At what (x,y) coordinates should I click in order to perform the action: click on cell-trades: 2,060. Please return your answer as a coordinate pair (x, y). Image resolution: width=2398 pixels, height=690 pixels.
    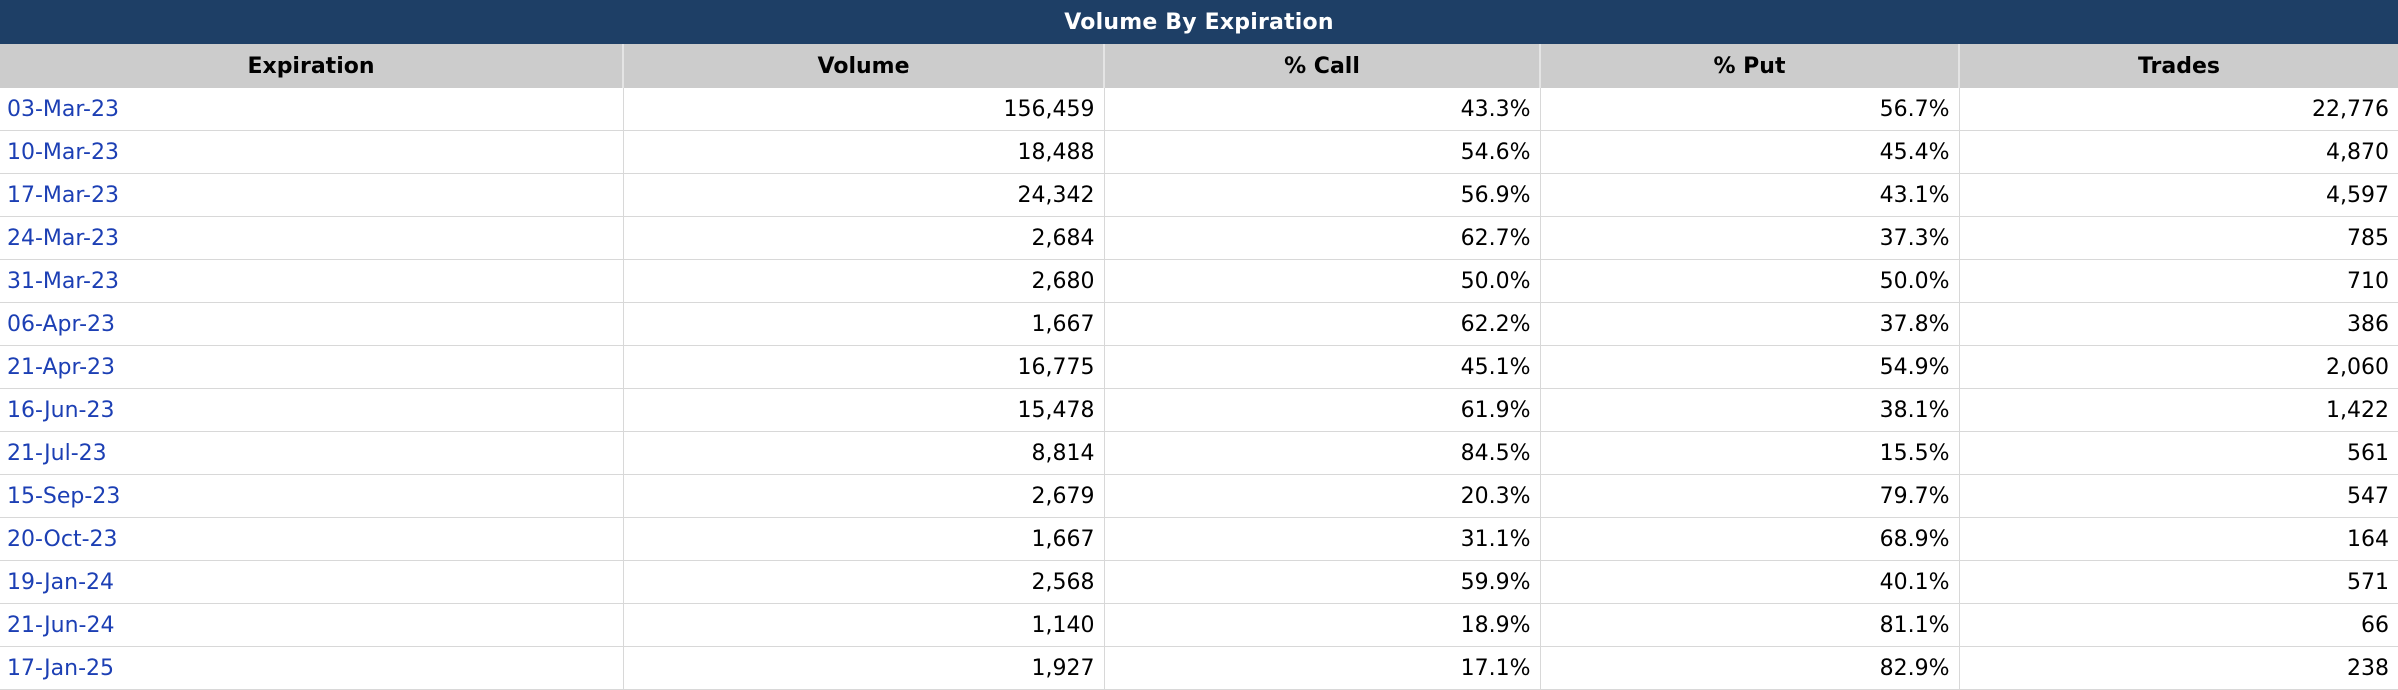
    Looking at the image, I should click on (2178, 367).